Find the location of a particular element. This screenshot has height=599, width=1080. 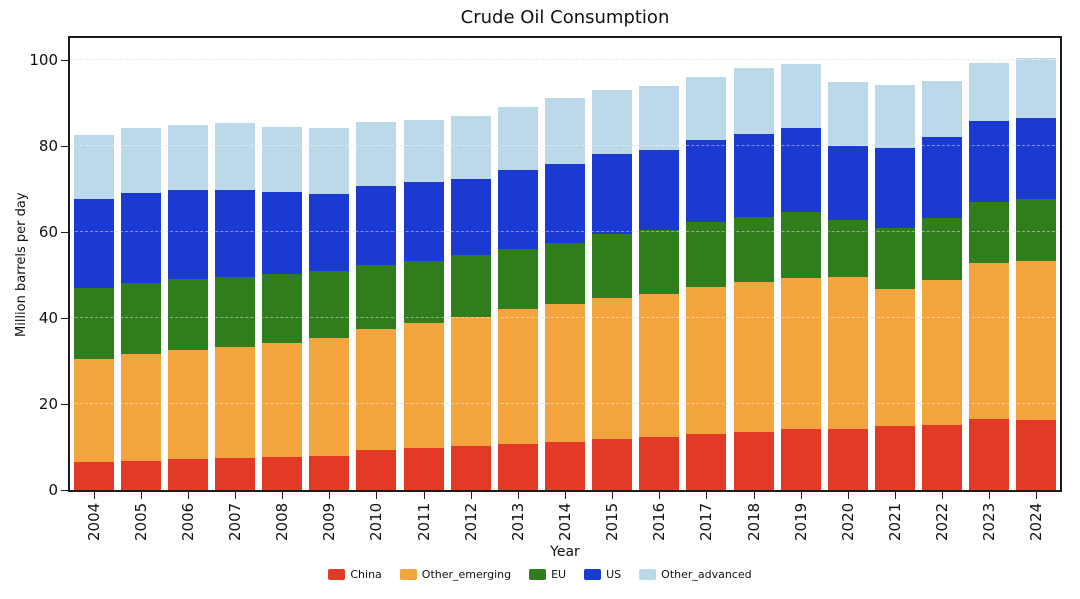

legend-item: China is located at coordinates (355, 574).